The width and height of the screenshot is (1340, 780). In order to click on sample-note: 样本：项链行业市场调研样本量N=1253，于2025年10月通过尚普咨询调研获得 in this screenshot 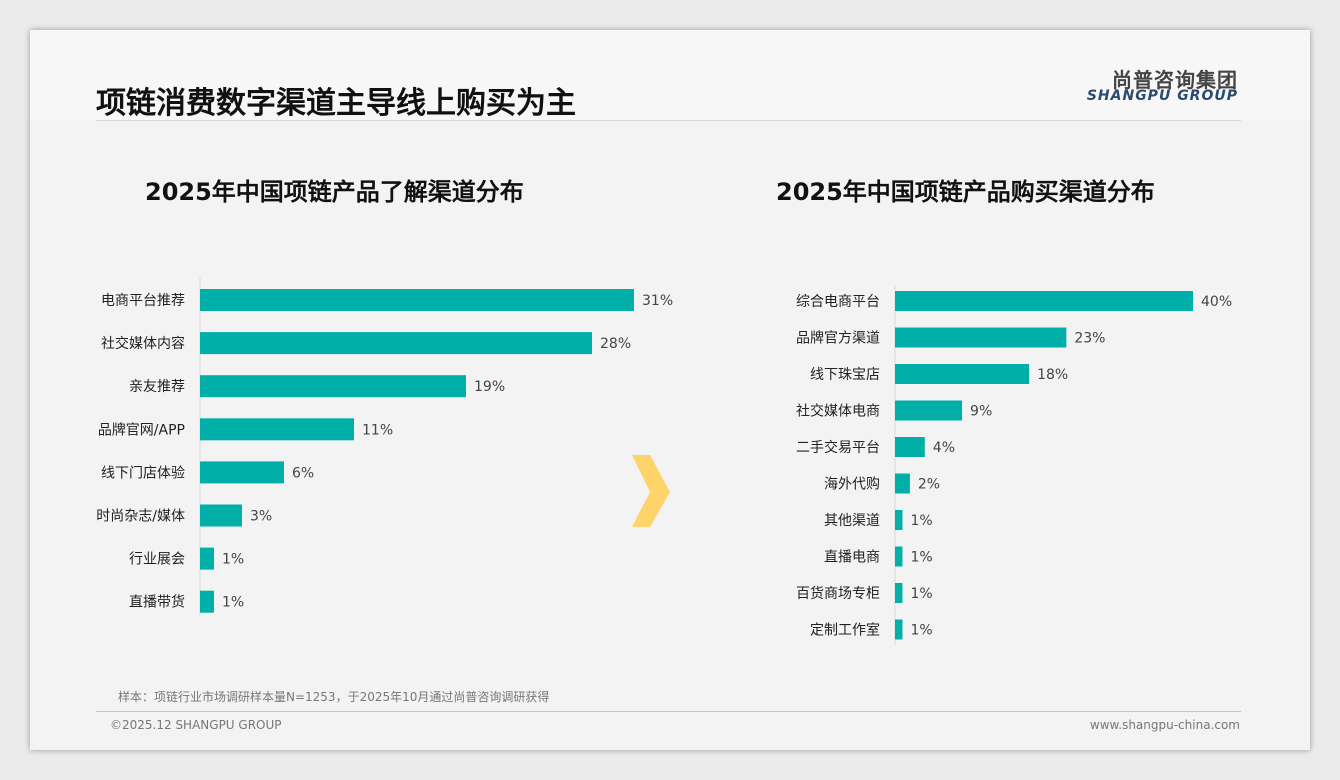, I will do `click(334, 697)`.